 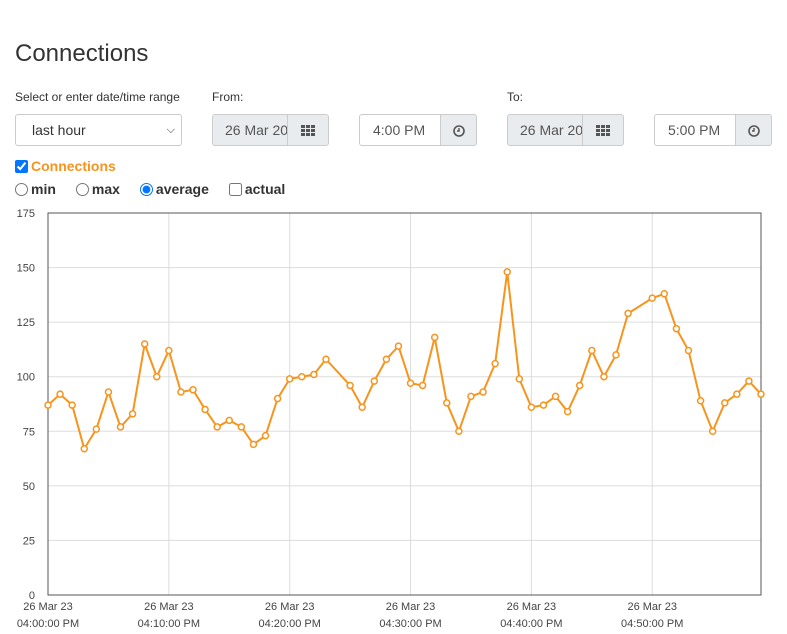 I want to click on x-tick-label: 04:40:00 PM, so click(x=531, y=624).